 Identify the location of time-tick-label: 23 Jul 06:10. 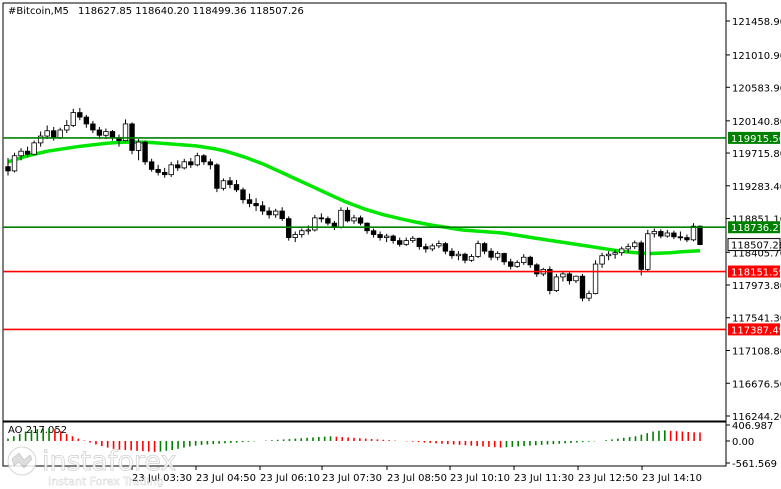
(290, 478).